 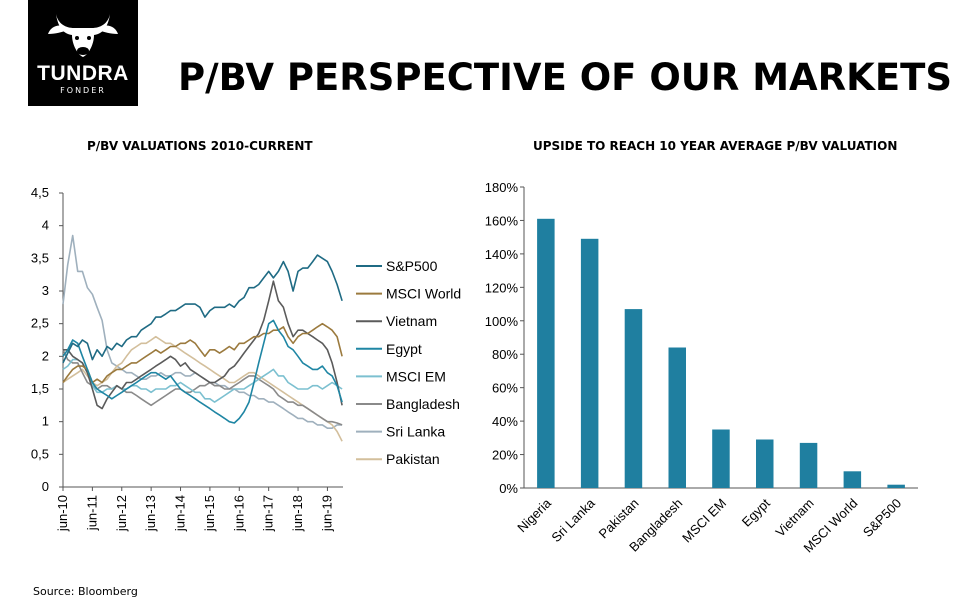 What do you see at coordinates (423, 404) in the screenshot?
I see `legend-label-bangladesh: Bangladesh` at bounding box center [423, 404].